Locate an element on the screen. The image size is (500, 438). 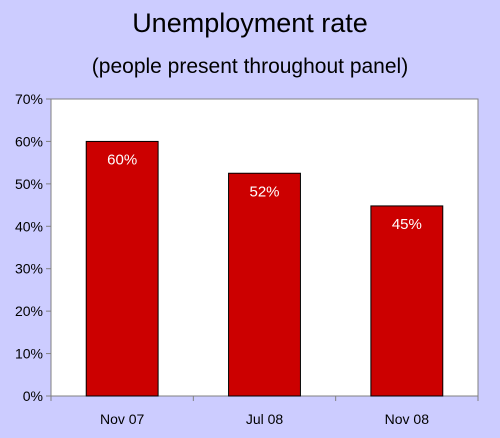
chart-subtitle: (people present throughout panel) is located at coordinates (250, 66).